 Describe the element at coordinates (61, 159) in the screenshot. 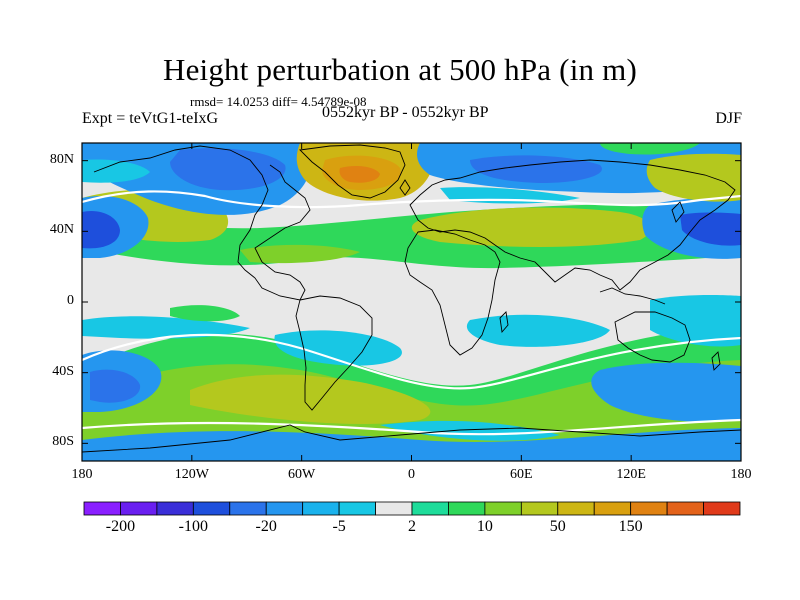

I see `lat-tick-label: 80N` at that location.